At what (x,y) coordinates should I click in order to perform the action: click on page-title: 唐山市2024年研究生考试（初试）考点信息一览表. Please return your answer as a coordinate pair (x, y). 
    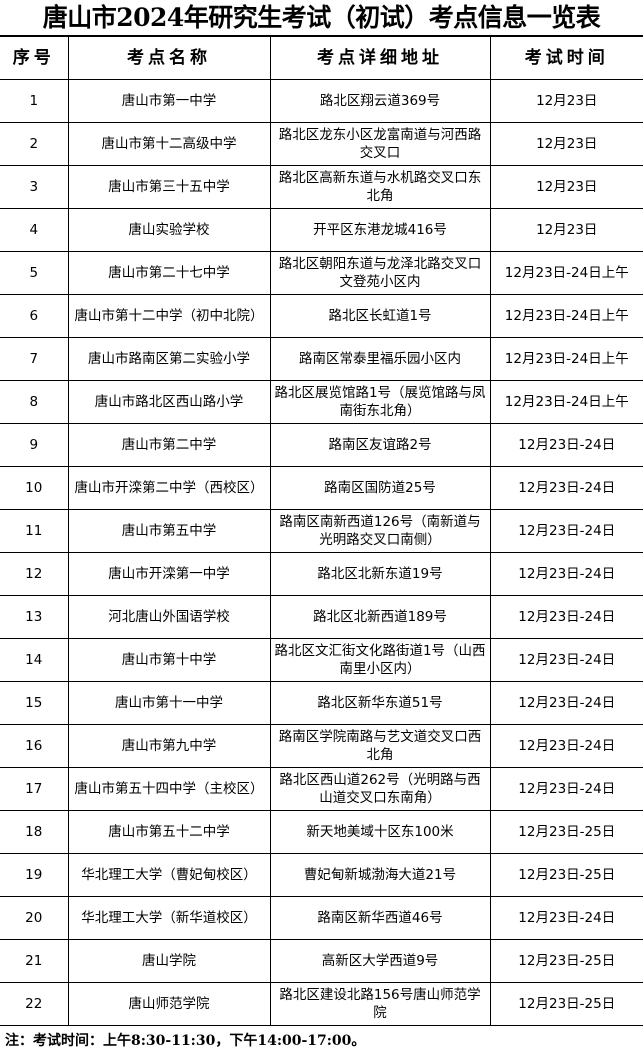
    Looking at the image, I should click on (321, 18).